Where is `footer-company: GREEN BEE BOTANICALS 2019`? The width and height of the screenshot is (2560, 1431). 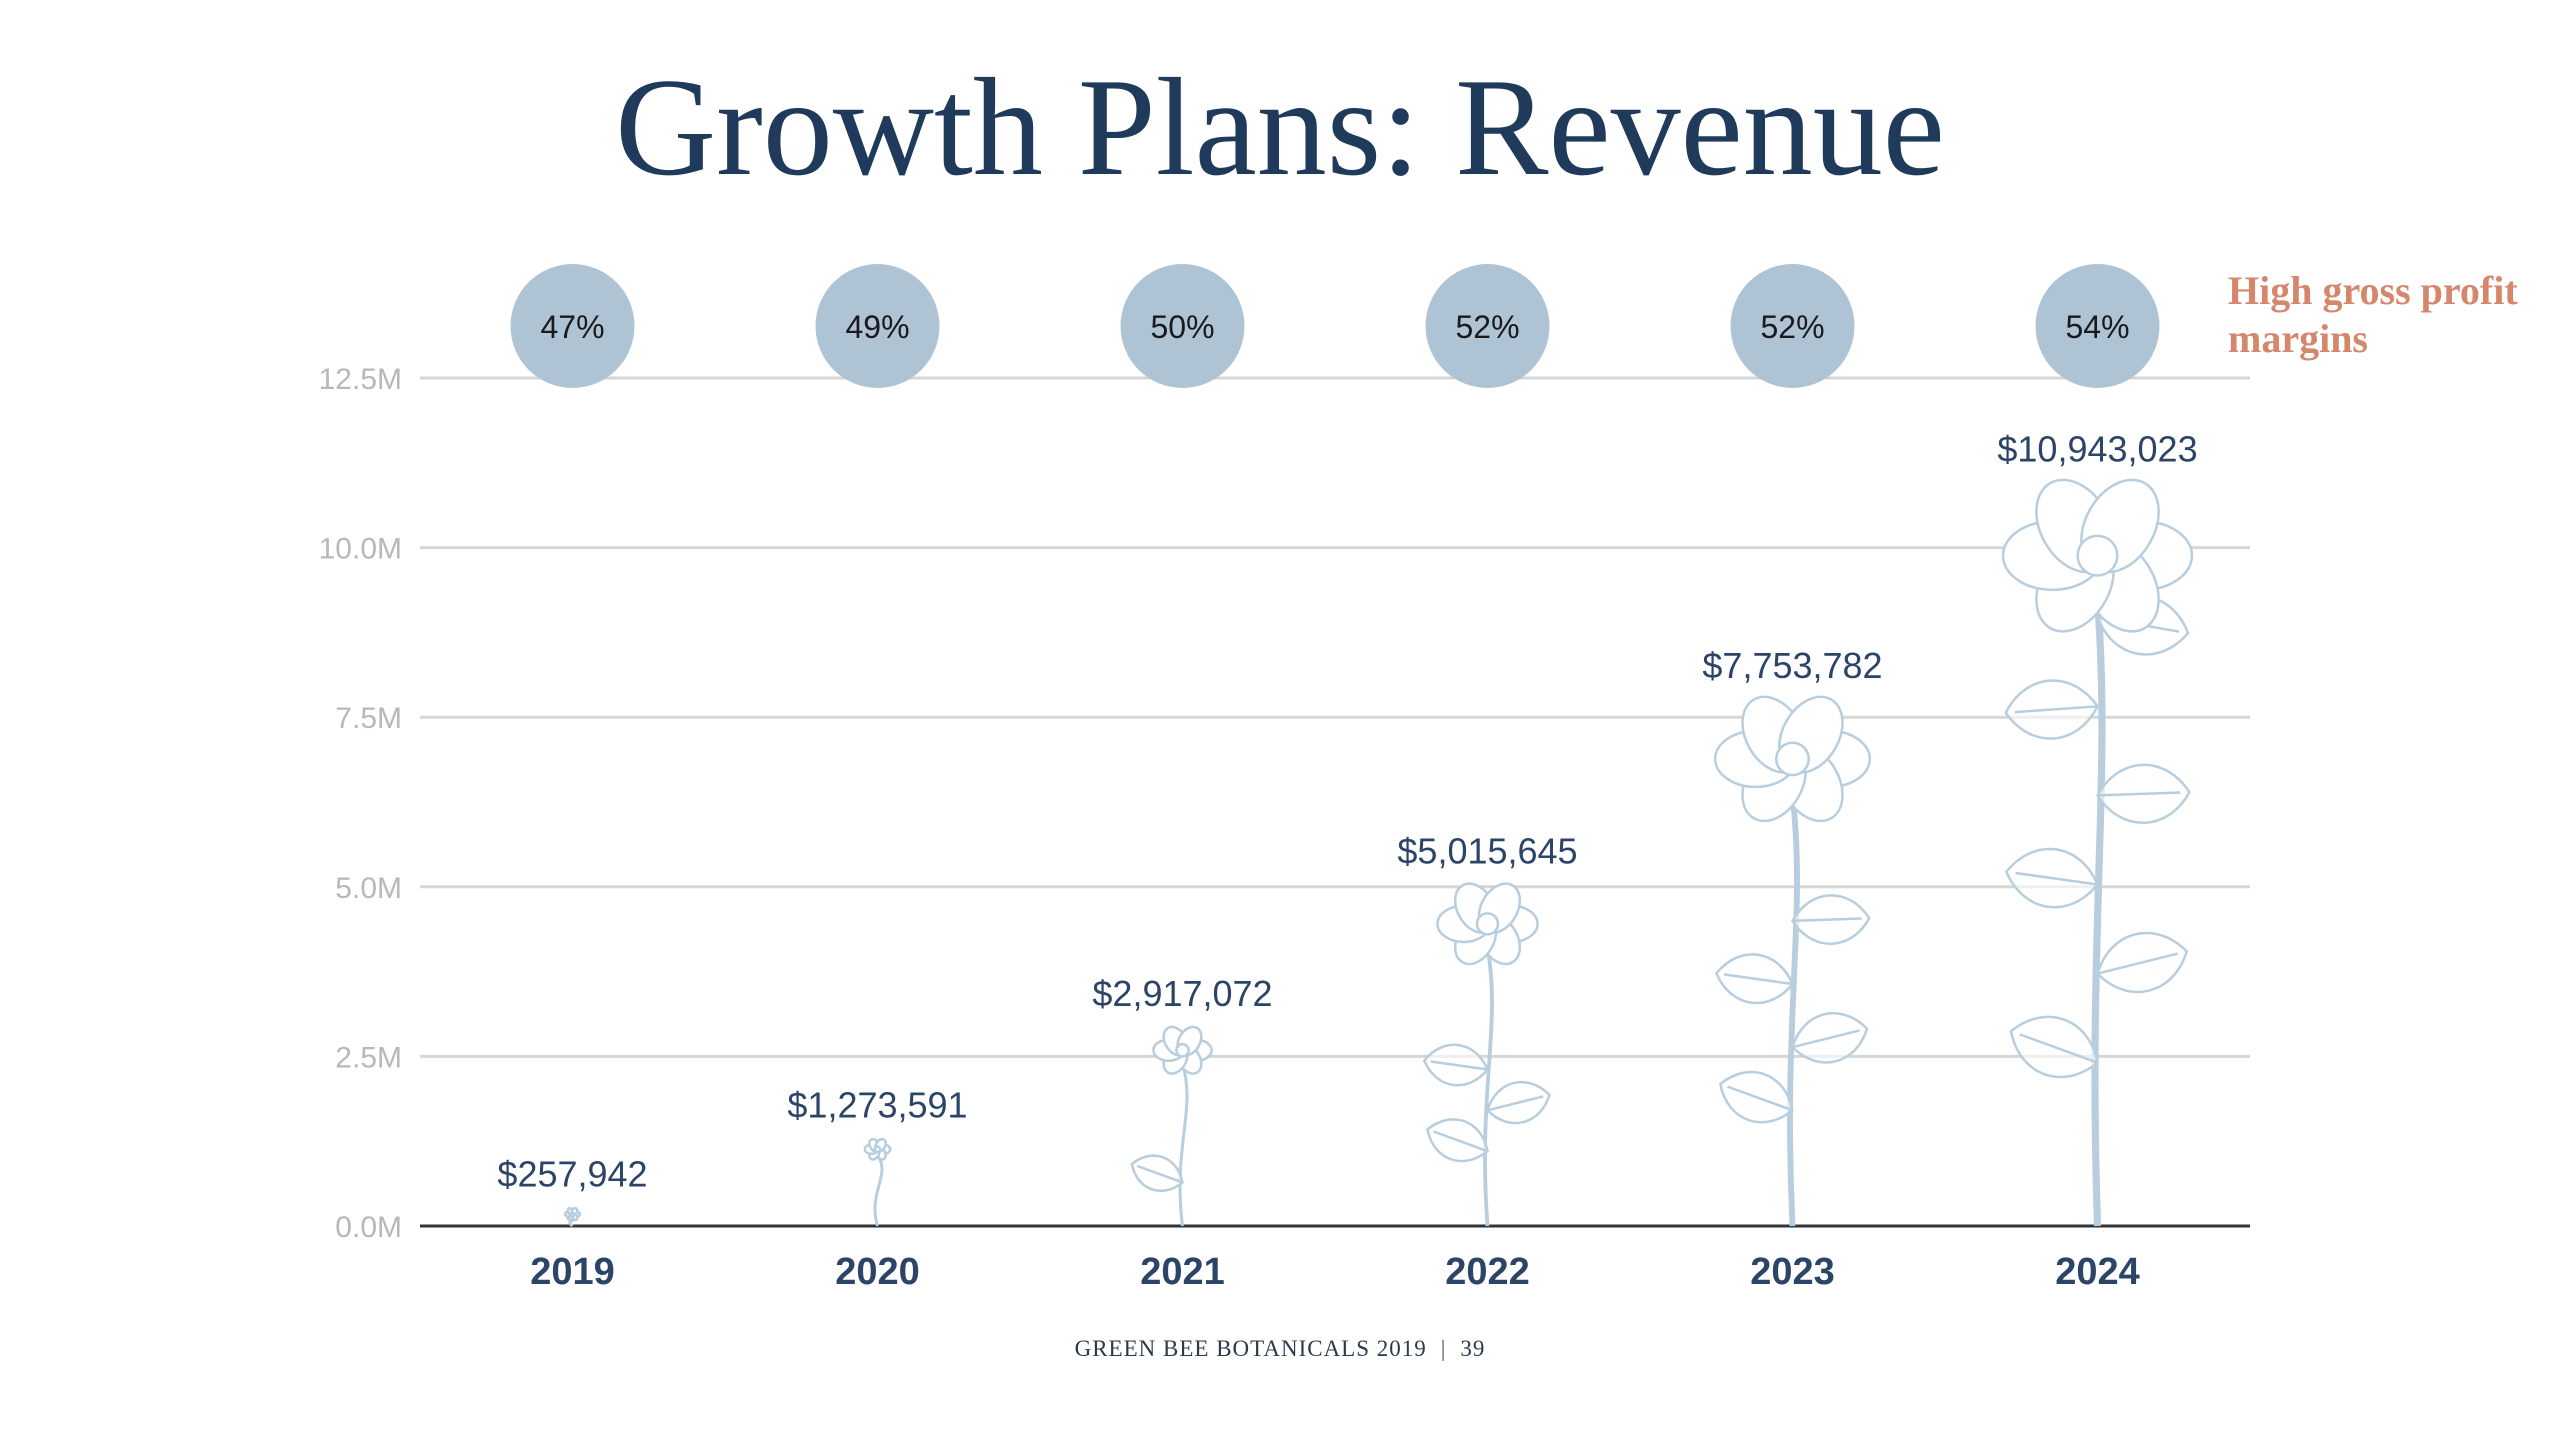
footer-company: GREEN BEE BOTANICALS 2019 is located at coordinates (1250, 1348).